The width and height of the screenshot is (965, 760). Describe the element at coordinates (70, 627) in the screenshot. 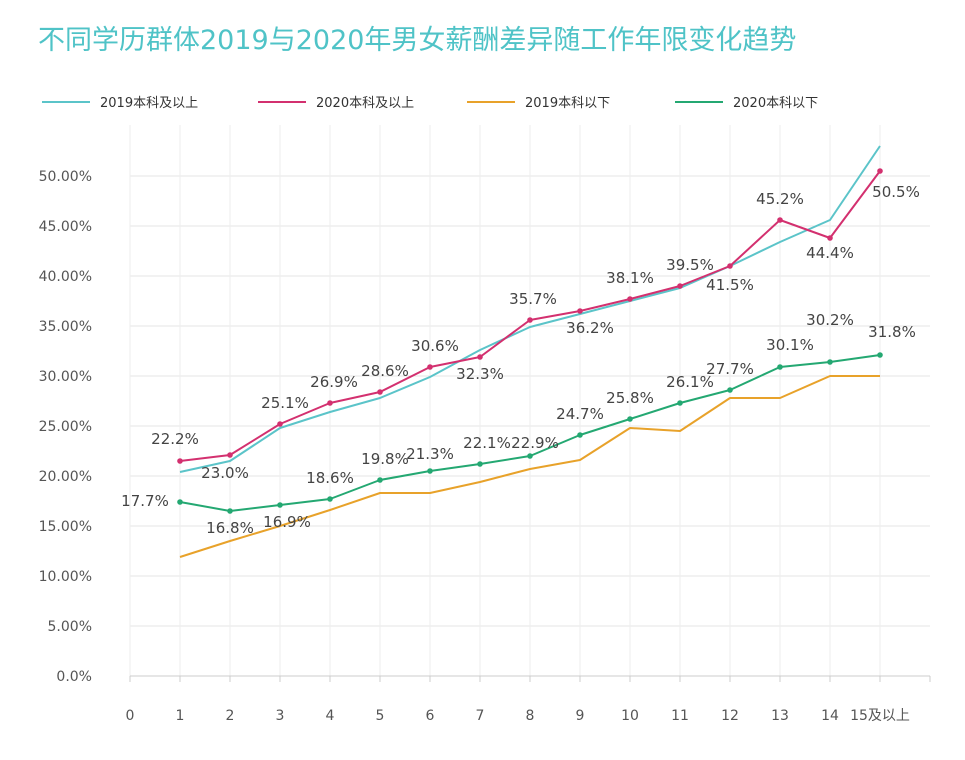

I see `y-tick-label: 5.00%` at that location.